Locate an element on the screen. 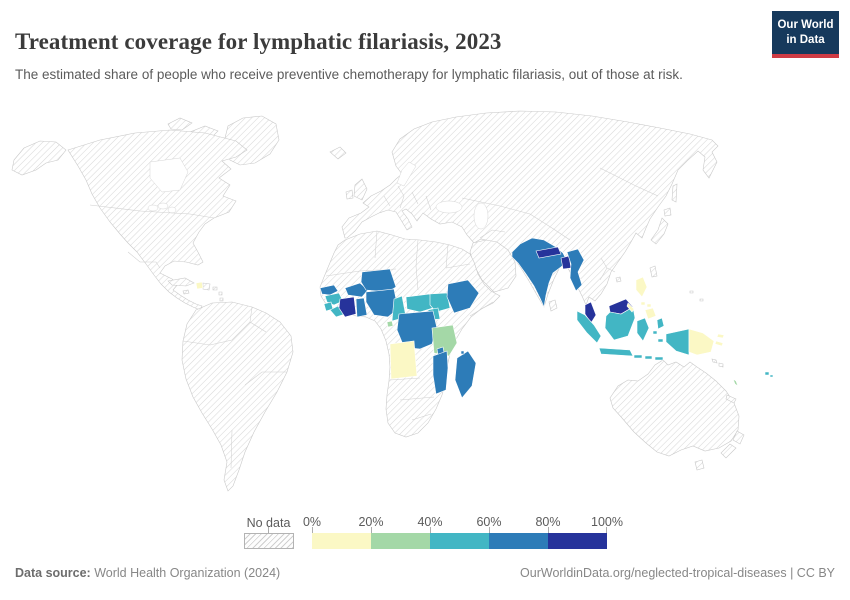  country-equatorial-guinea is located at coordinates (390, 324).